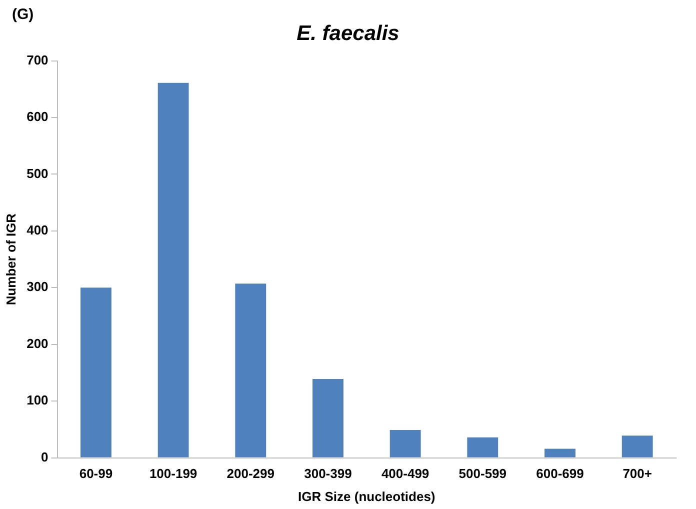 This screenshot has height=509, width=696. What do you see at coordinates (367, 496) in the screenshot?
I see `x-axis-title: IGR Size (nucleotides)` at bounding box center [367, 496].